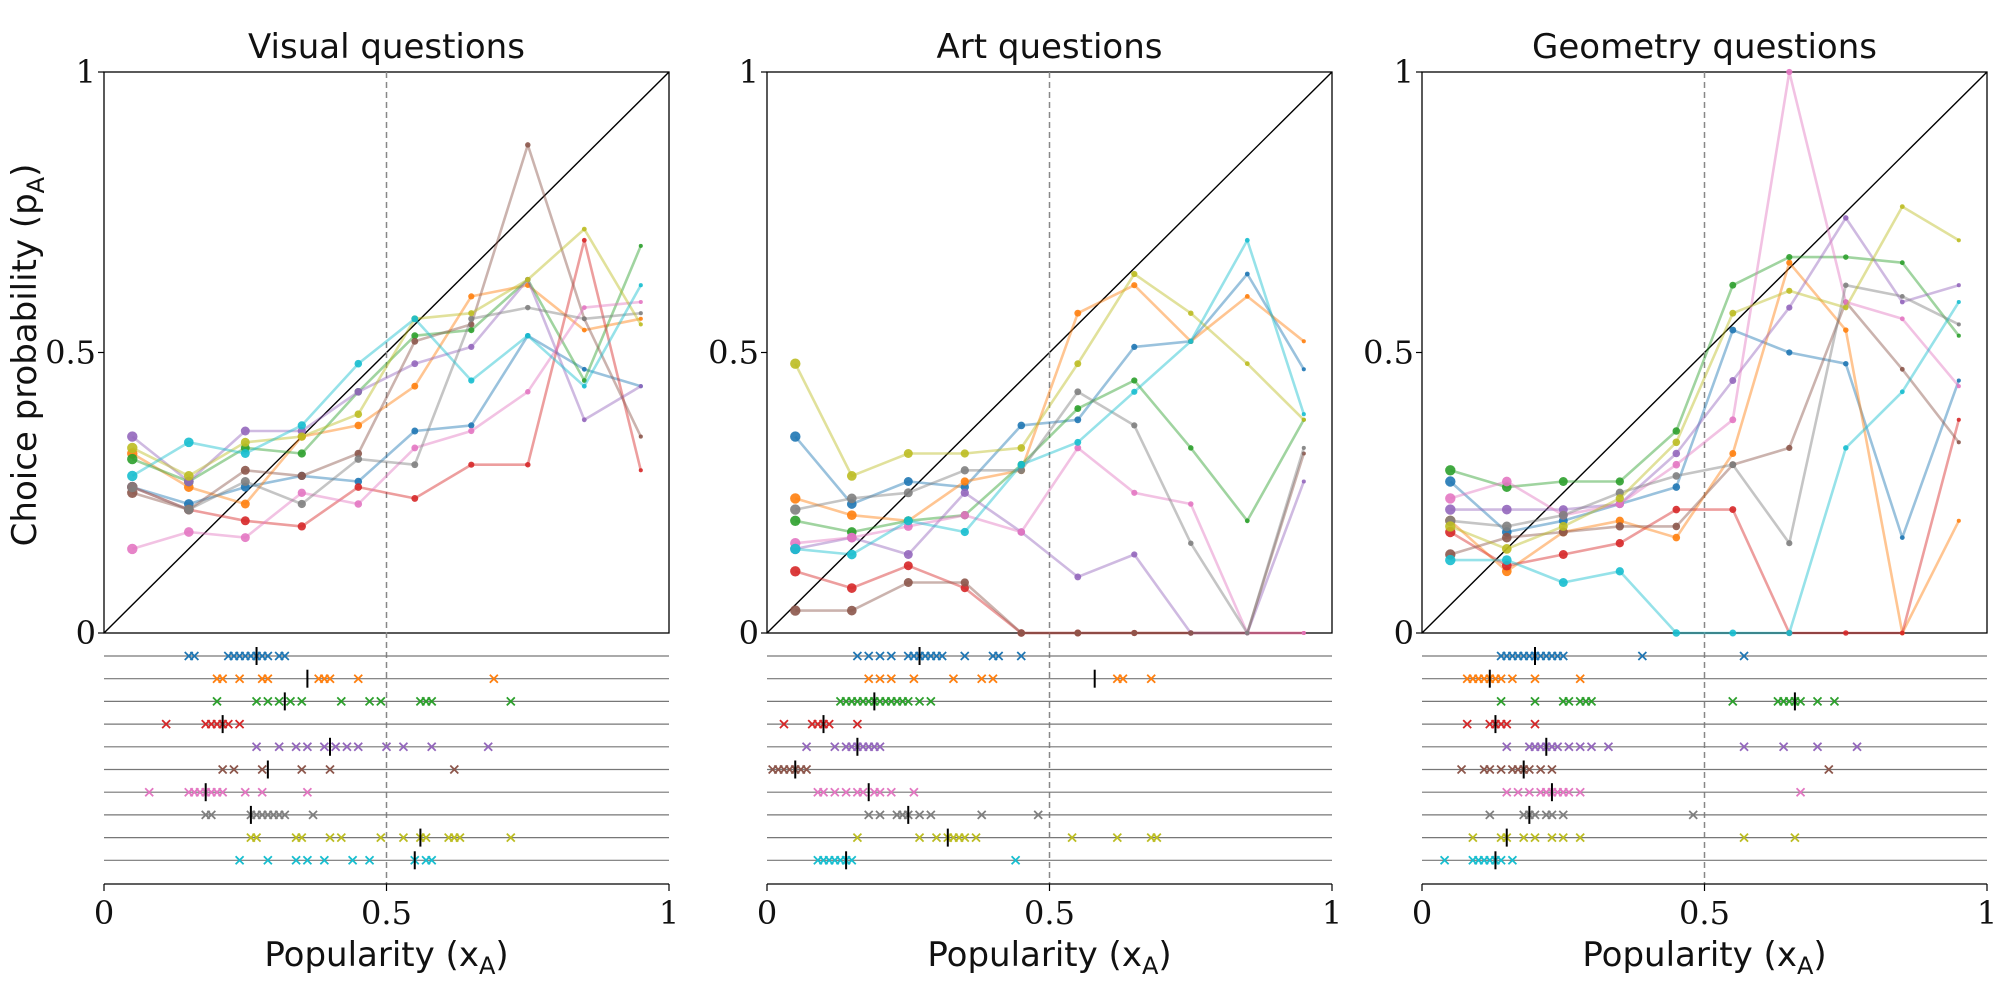 The width and height of the screenshot is (2000, 1000). What do you see at coordinates (767, 913) in the screenshot?
I see `x-tick-label: 0` at bounding box center [767, 913].